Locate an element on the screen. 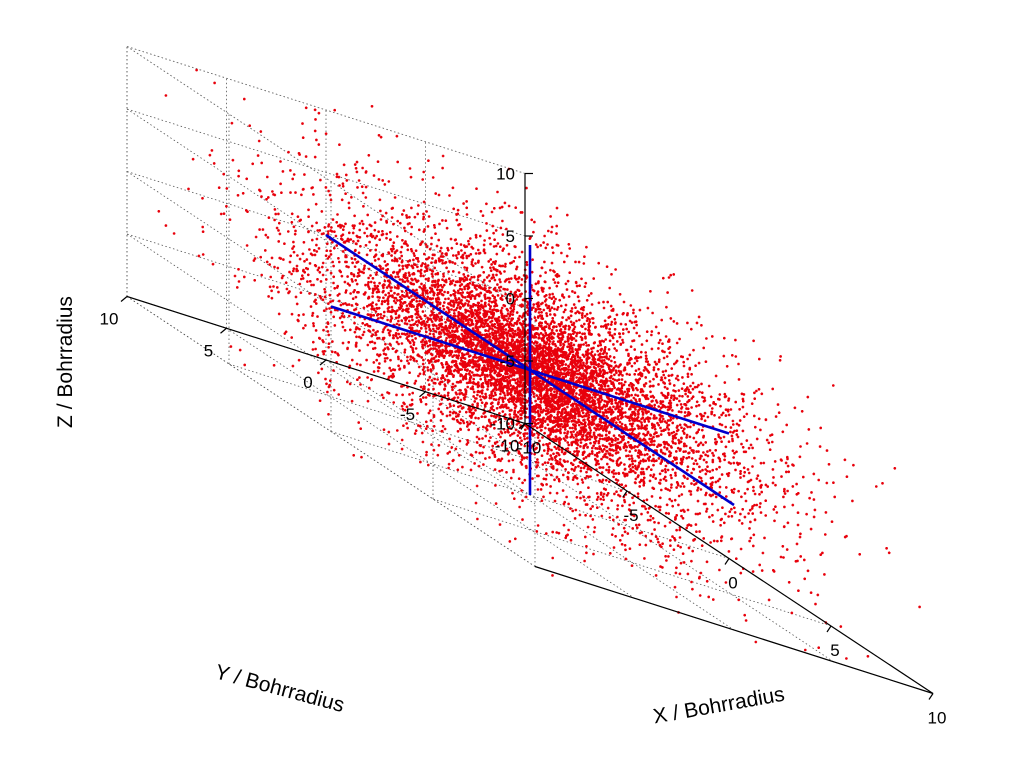  x-tick-label: -10 is located at coordinates (529, 448).